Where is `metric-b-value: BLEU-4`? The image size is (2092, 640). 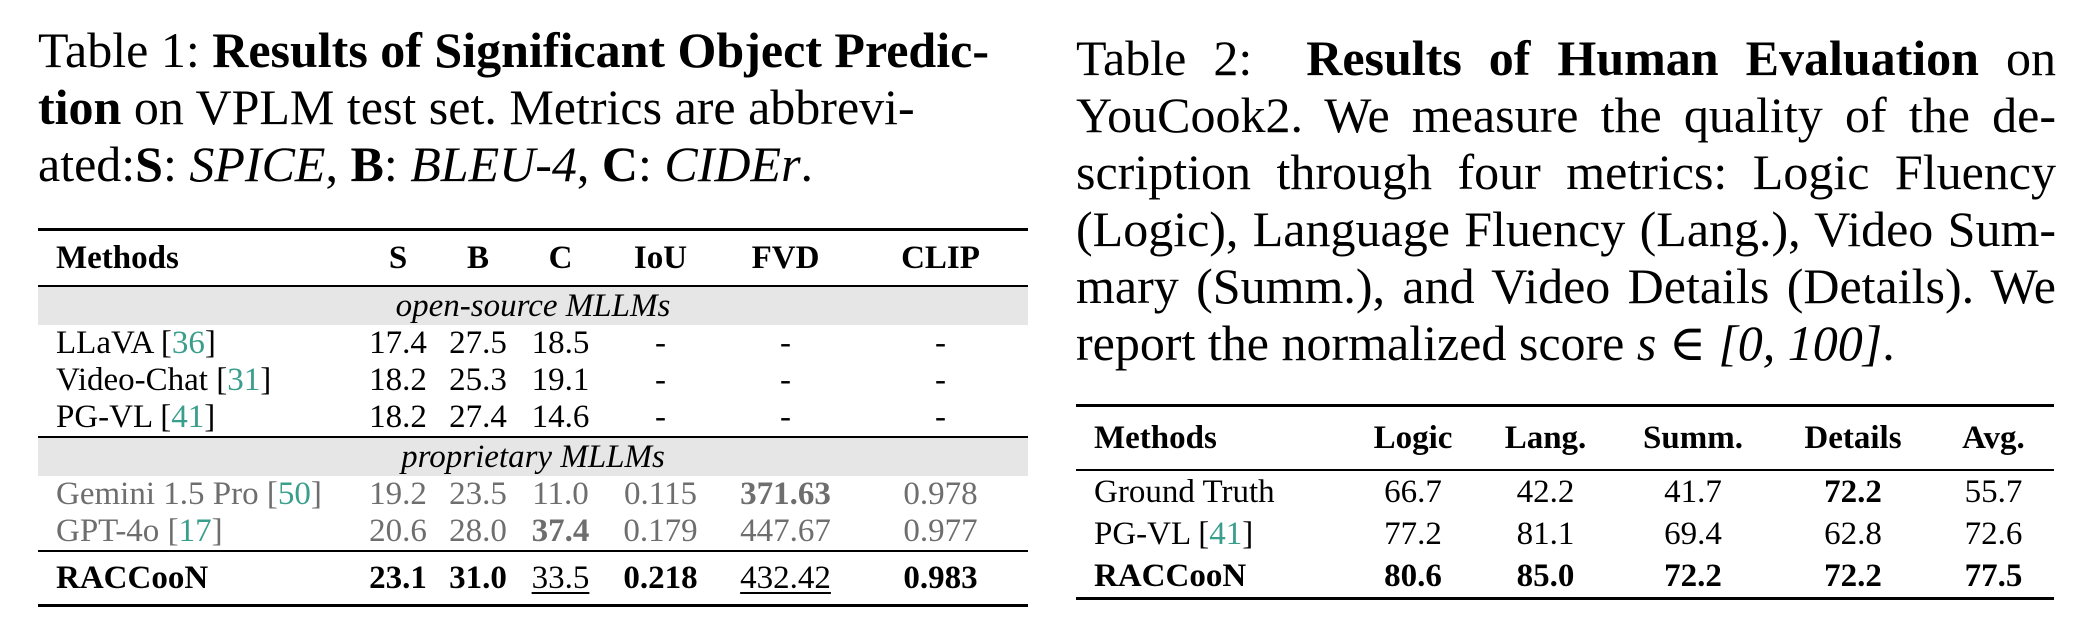 metric-b-value: BLEU-4 is located at coordinates (493, 164).